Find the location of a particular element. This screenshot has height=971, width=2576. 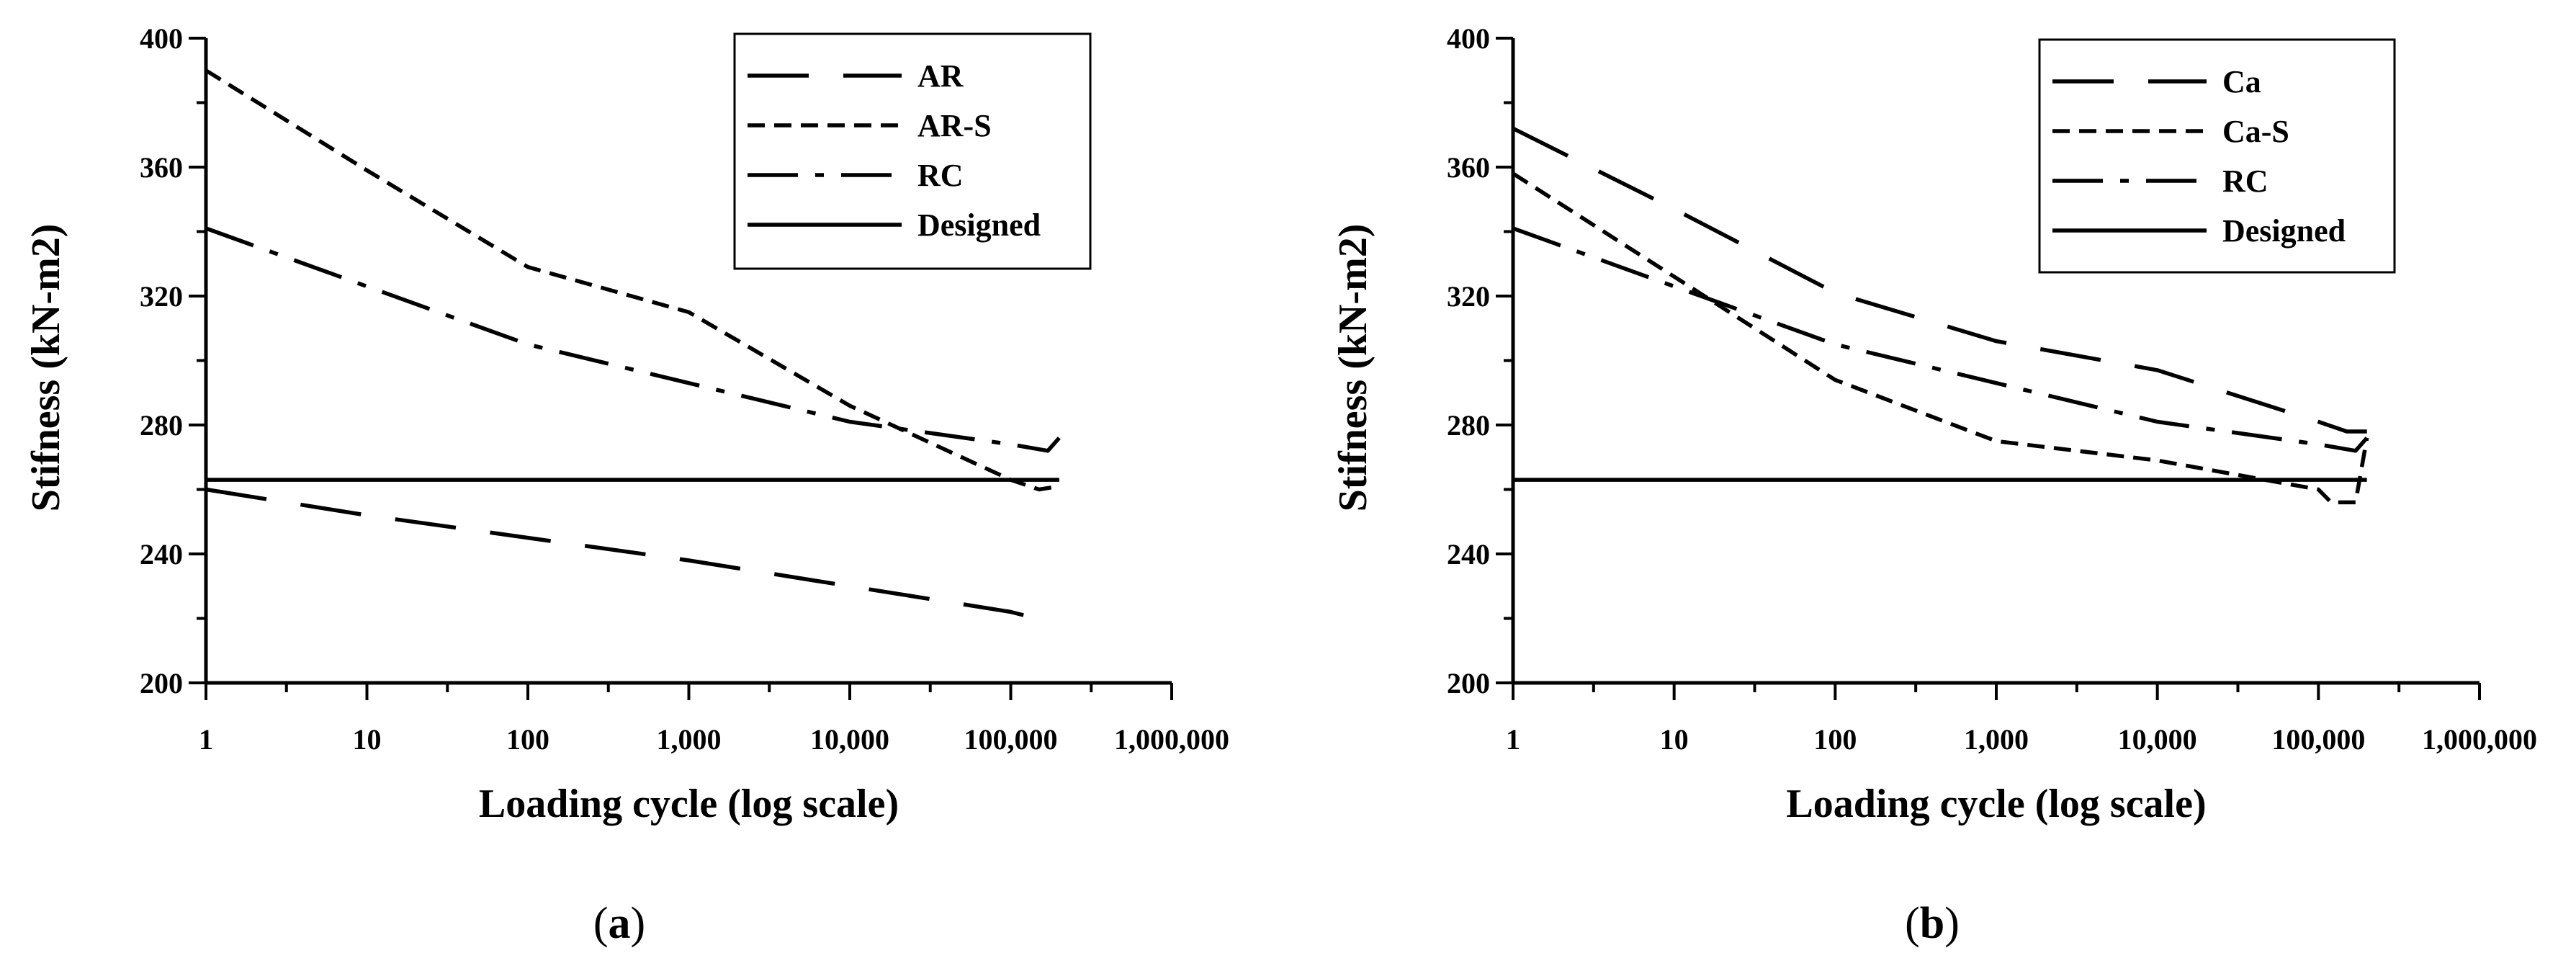

panel-label: (b) is located at coordinates (1932, 923).